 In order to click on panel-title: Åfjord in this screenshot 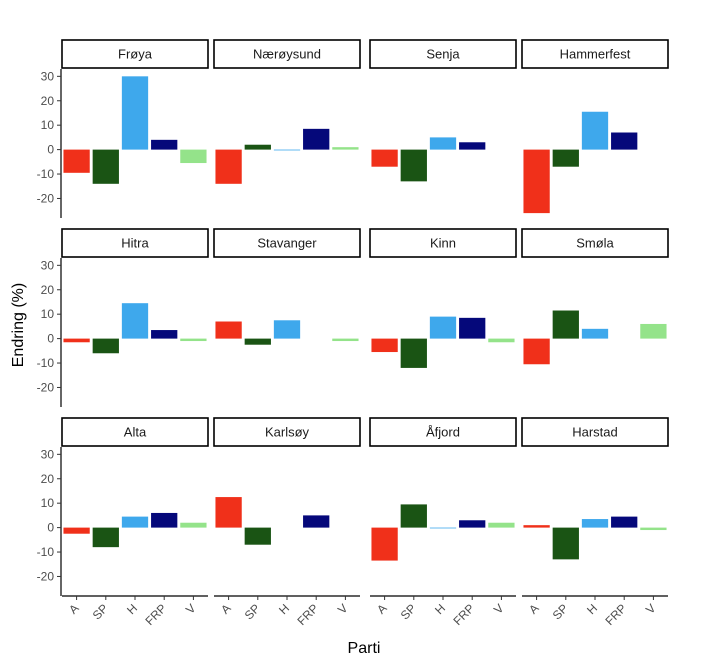, I will do `click(443, 432)`.